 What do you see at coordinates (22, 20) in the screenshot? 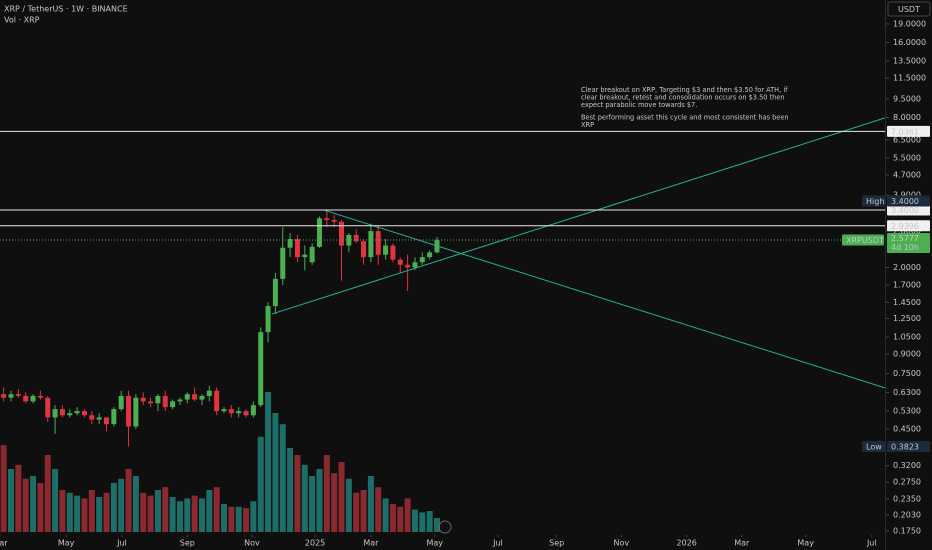
I see `chart-subtitle: Vol · XRP` at bounding box center [22, 20].